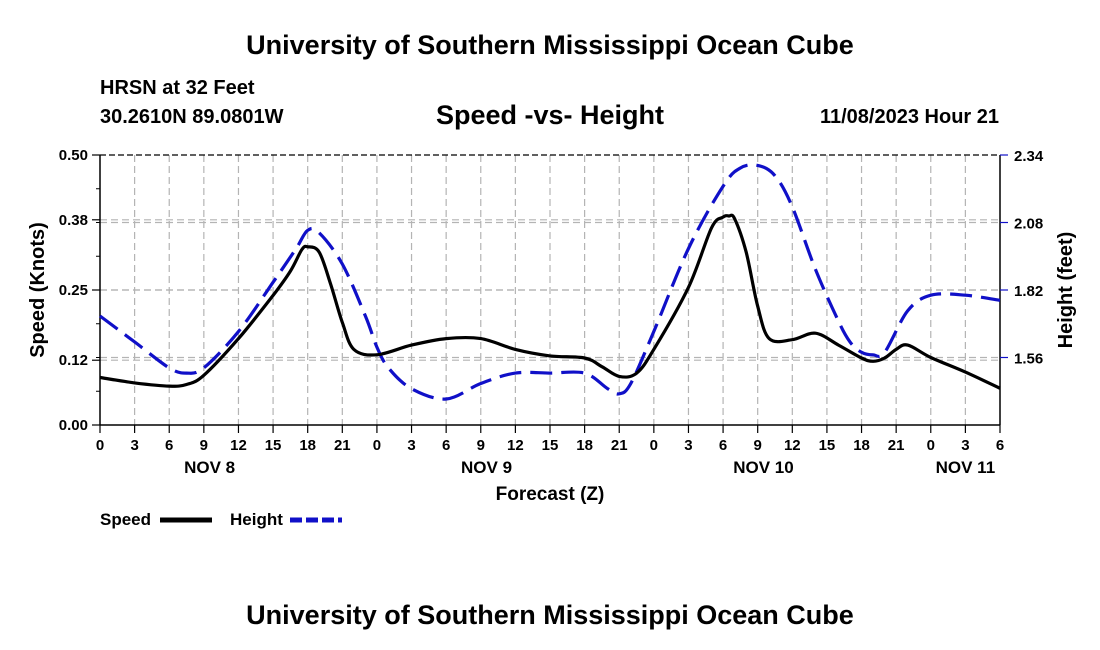 The height and width of the screenshot is (650, 1100). I want to click on x-axis-title: Forecast (Z), so click(550, 494).